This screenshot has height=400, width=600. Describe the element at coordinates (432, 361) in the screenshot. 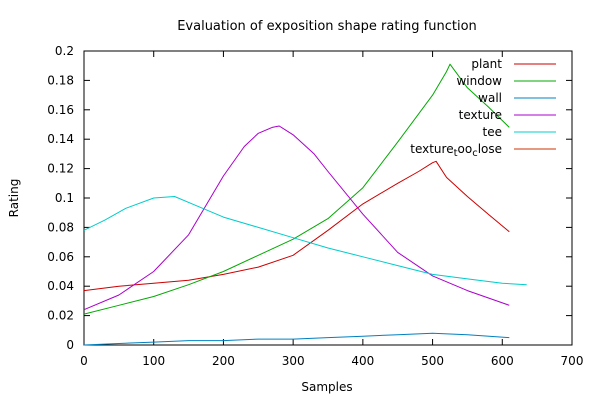

I see `x-tick-label: 500` at that location.